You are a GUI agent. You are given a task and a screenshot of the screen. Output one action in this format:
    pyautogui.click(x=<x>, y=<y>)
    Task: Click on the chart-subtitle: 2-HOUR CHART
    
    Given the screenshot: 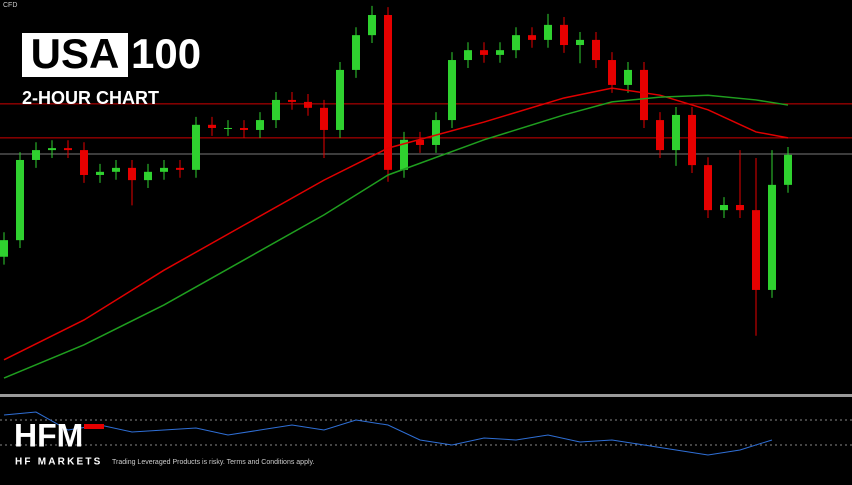 What is the action you would take?
    pyautogui.click(x=90, y=98)
    